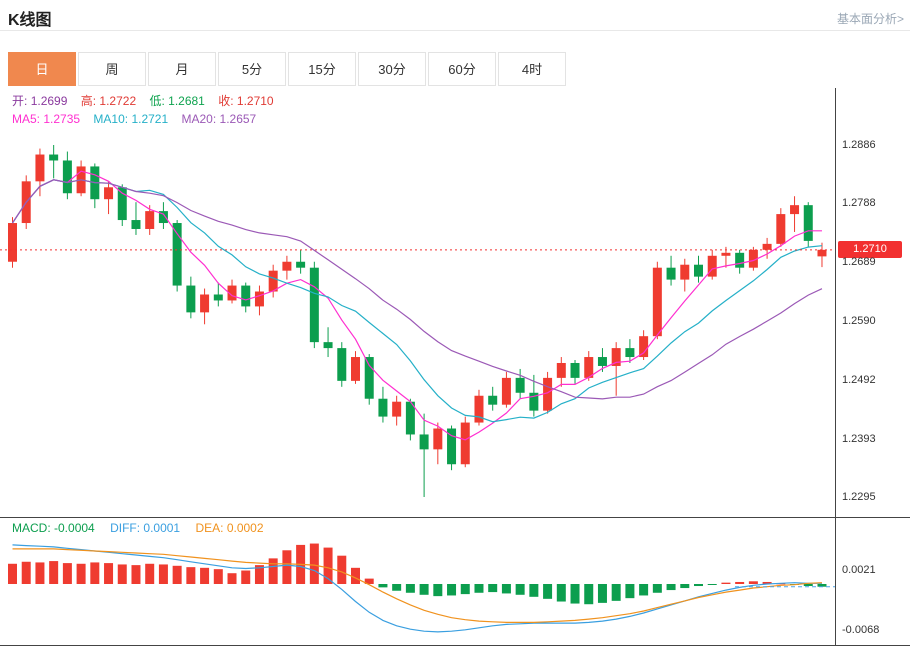 The image size is (910, 650). What do you see at coordinates (859, 438) in the screenshot?
I see `y-axis-label: 1.2393` at bounding box center [859, 438].